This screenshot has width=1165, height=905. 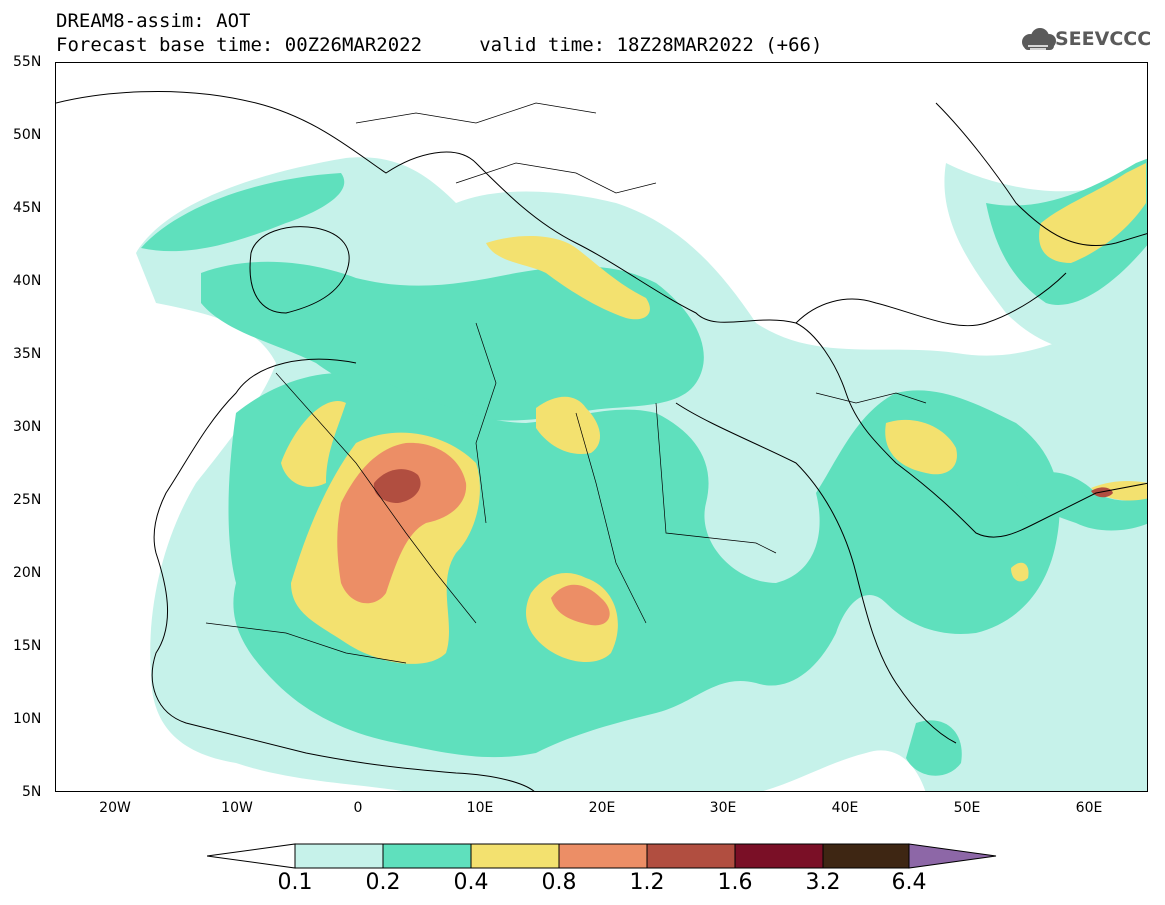 What do you see at coordinates (909, 882) in the screenshot?
I see `colorbar-label-6-4: 6.4` at bounding box center [909, 882].